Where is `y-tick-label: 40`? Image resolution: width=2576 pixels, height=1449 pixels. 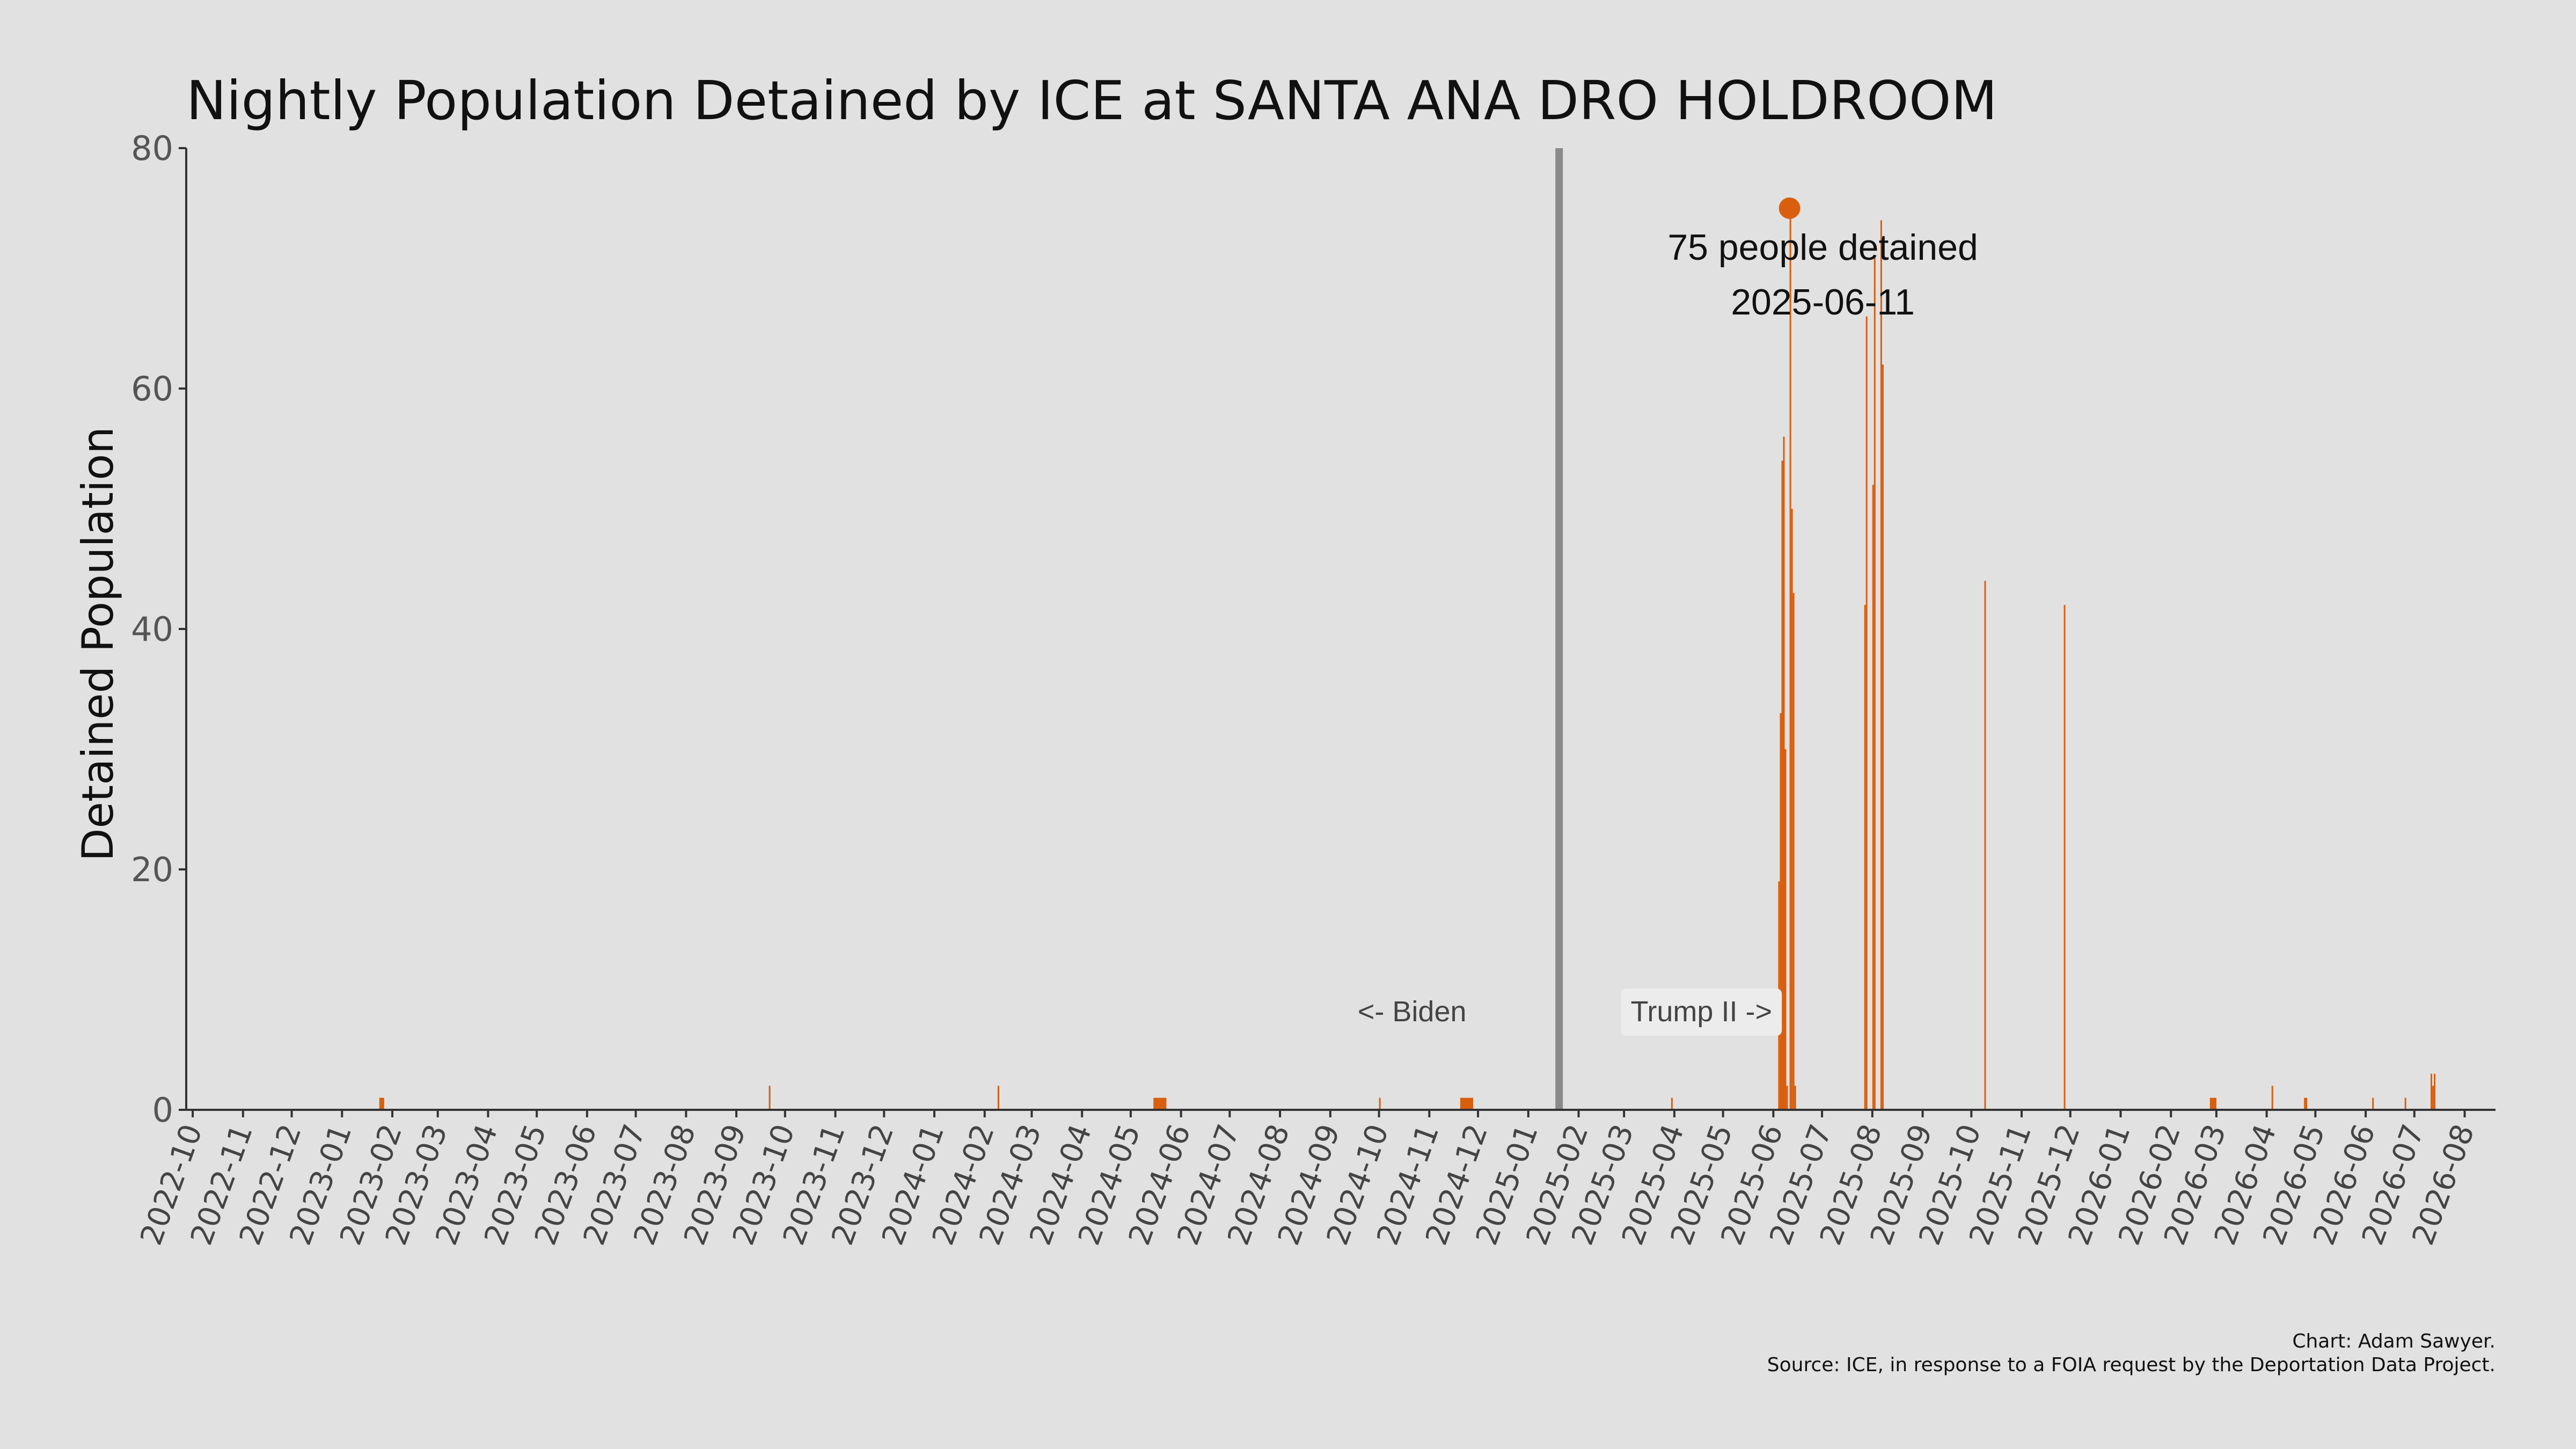 y-tick-label: 40 is located at coordinates (152, 629).